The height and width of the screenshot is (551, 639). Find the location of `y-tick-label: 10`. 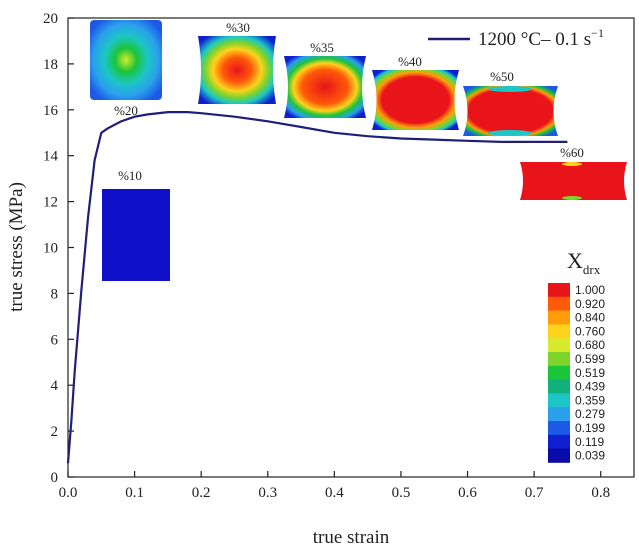

y-tick-label: 10 is located at coordinates (50, 249).